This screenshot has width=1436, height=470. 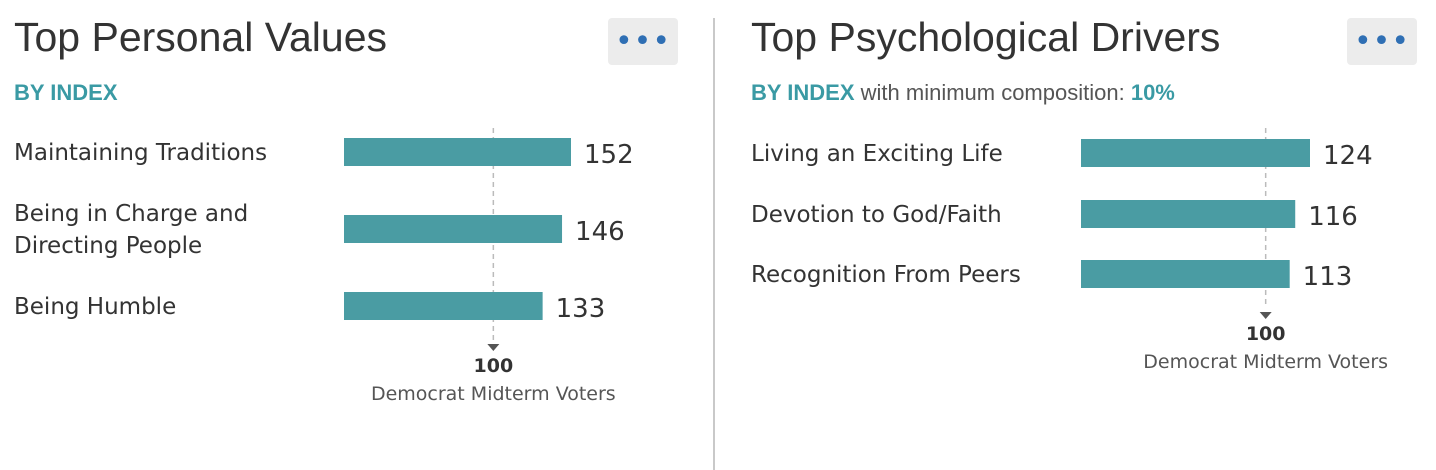 What do you see at coordinates (877, 154) in the screenshot?
I see `category-label: Living an Exciting Life` at bounding box center [877, 154].